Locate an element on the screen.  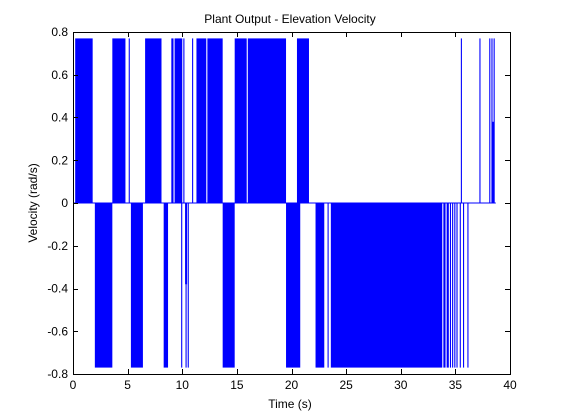
y-tick-label: -0.4 is located at coordinates (57, 289).